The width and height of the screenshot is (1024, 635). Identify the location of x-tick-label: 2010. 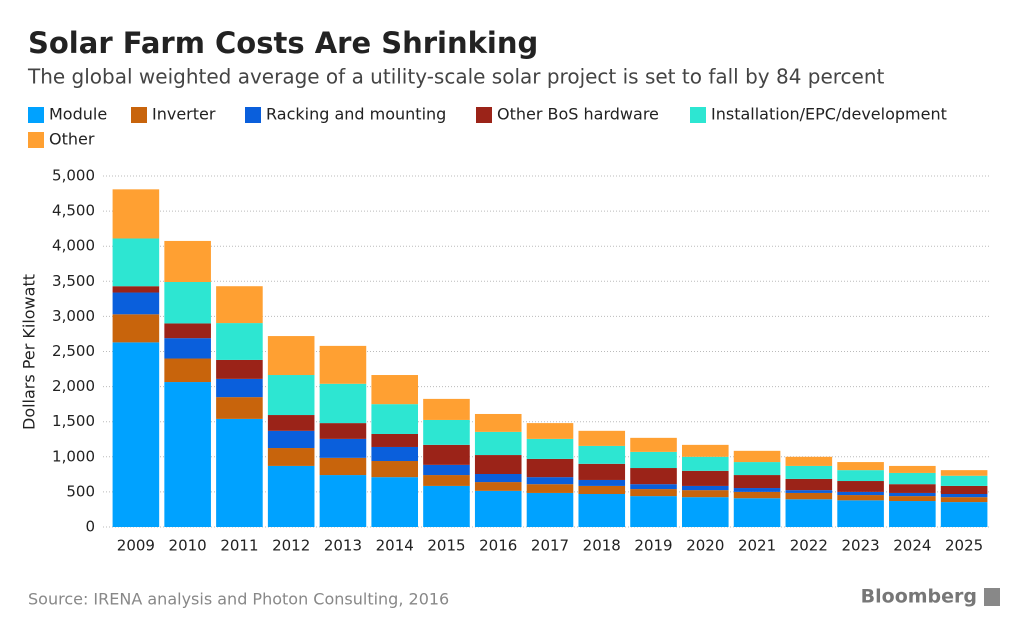
(188, 546).